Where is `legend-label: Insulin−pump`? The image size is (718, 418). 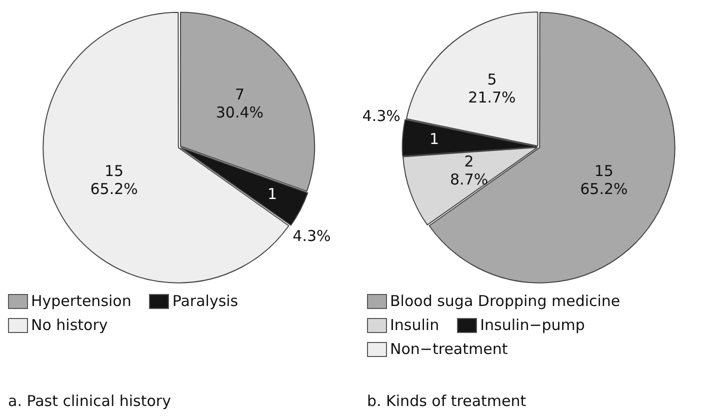
legend-label: Insulin−pump is located at coordinates (532, 325).